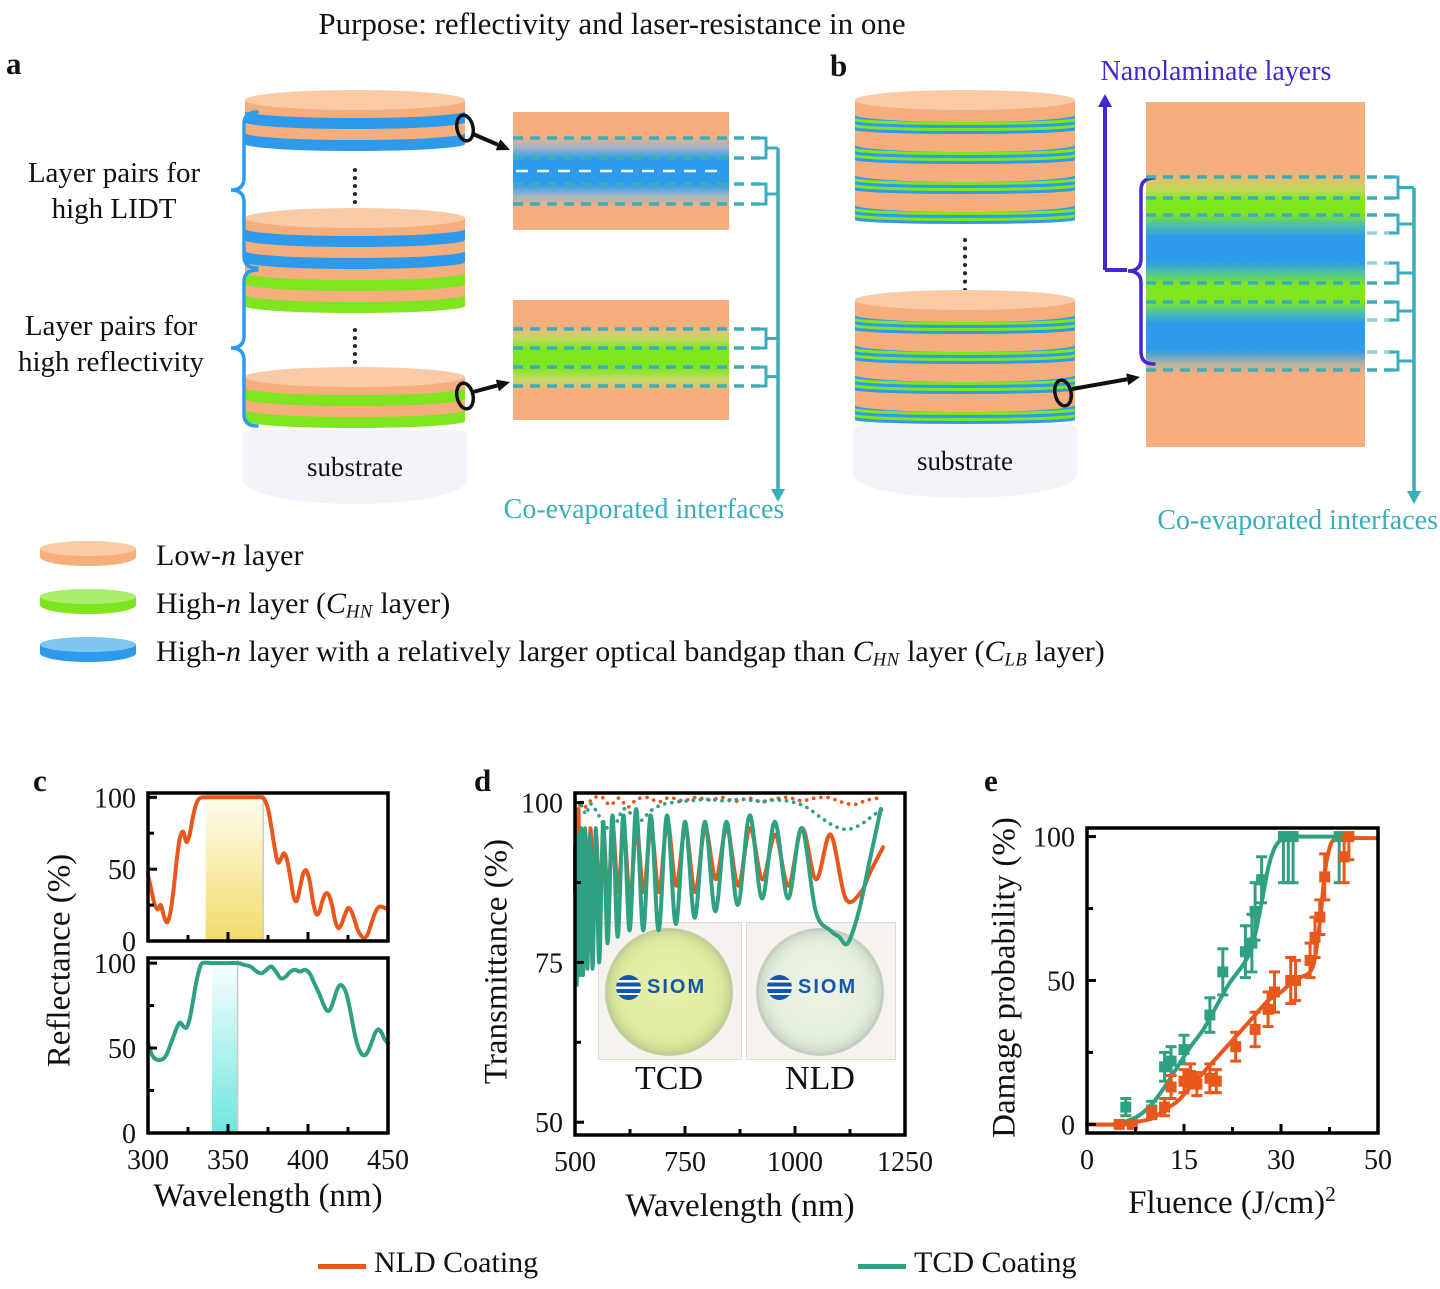 The width and height of the screenshot is (1440, 1289). Describe the element at coordinates (342, 1266) in the screenshot. I see `legend-line-nld` at that location.